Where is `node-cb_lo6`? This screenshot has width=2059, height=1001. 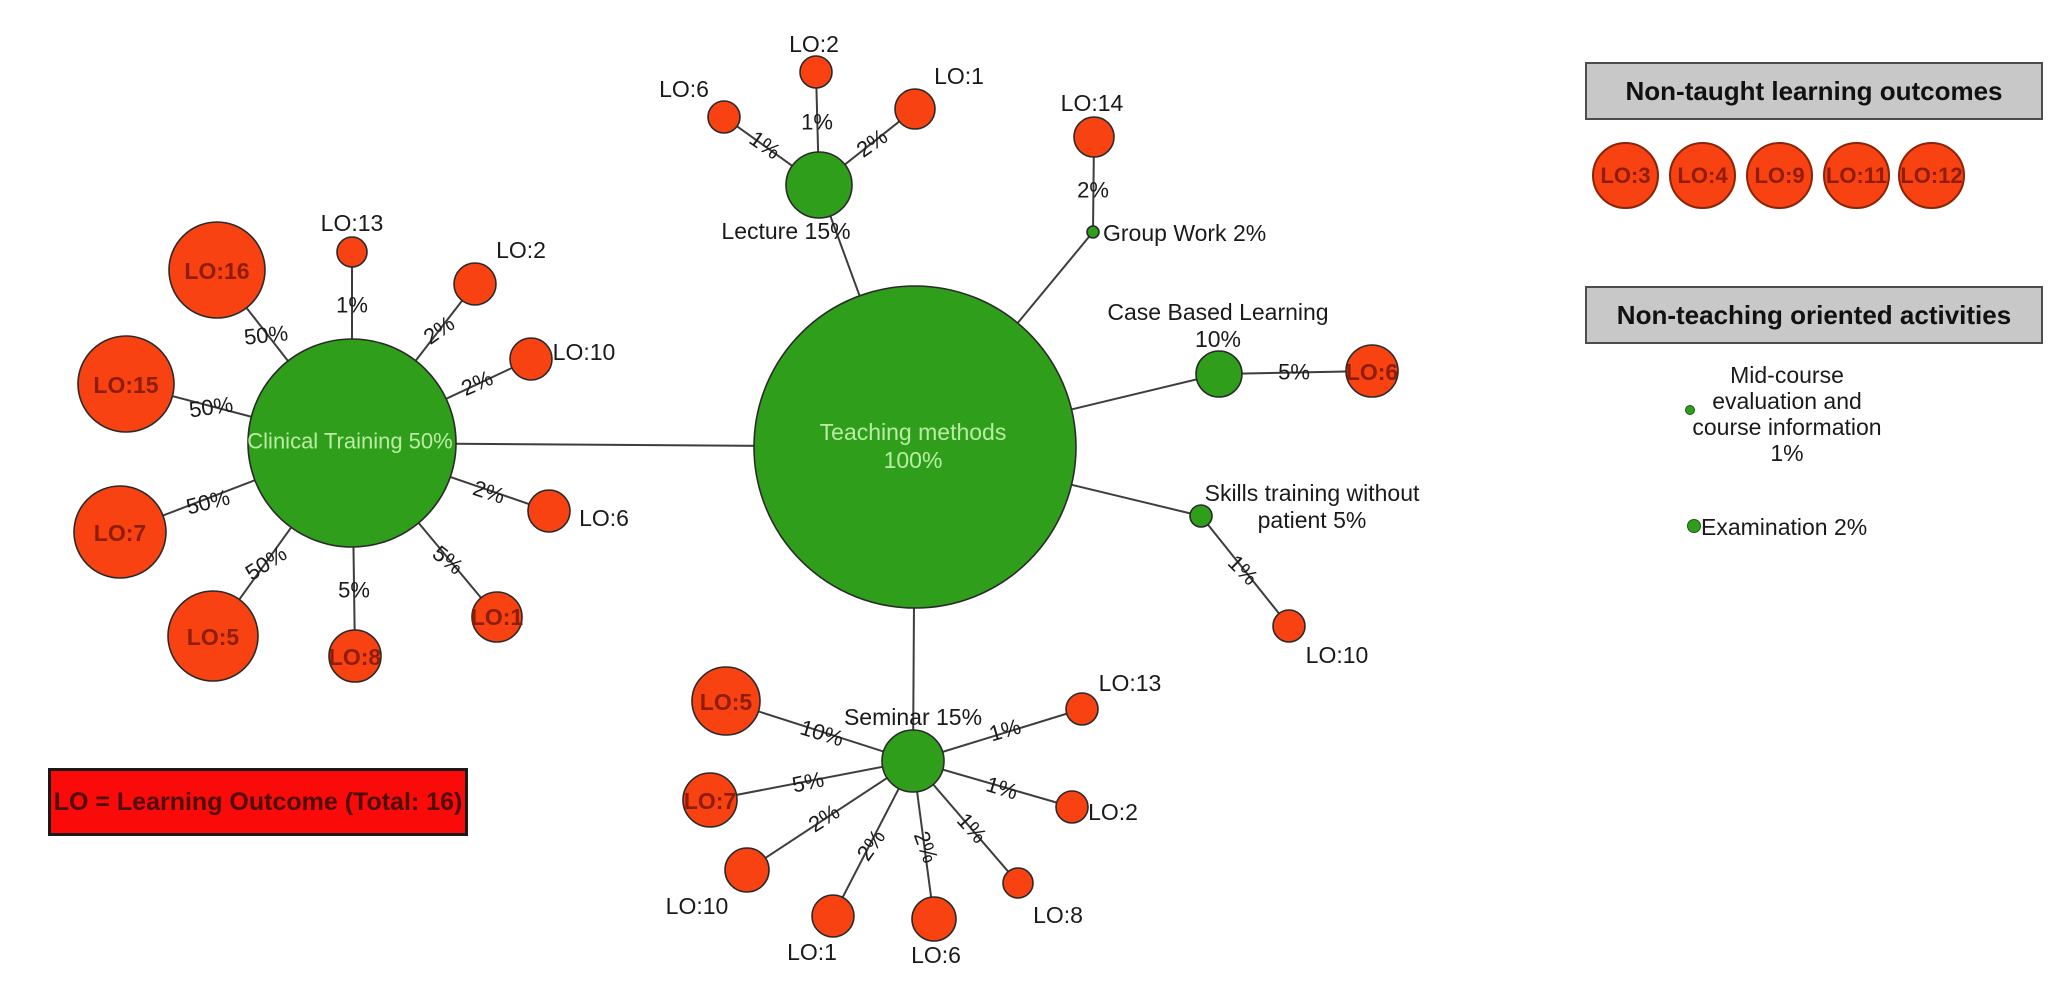
node-cb_lo6 is located at coordinates (1372, 371).